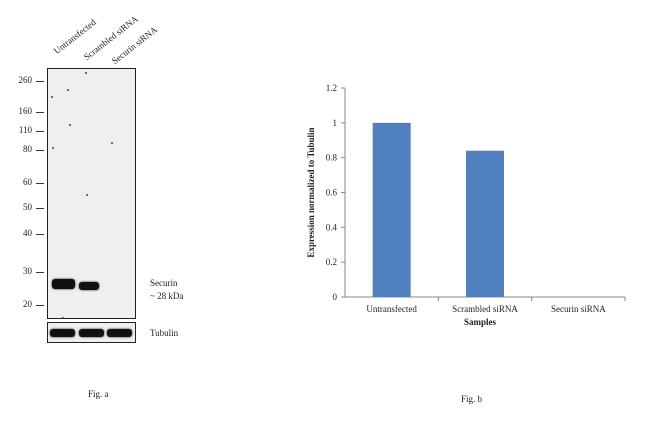  Describe the element at coordinates (472, 399) in the screenshot. I see `figure-b-caption: Fig. b` at that location.